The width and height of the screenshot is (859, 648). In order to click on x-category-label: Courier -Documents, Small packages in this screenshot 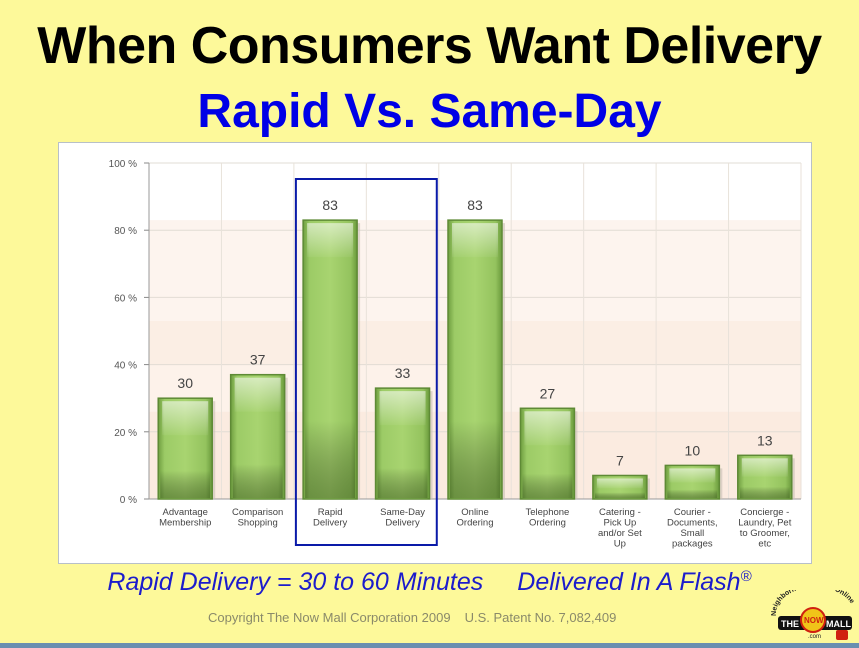, I will do `click(692, 528)`.